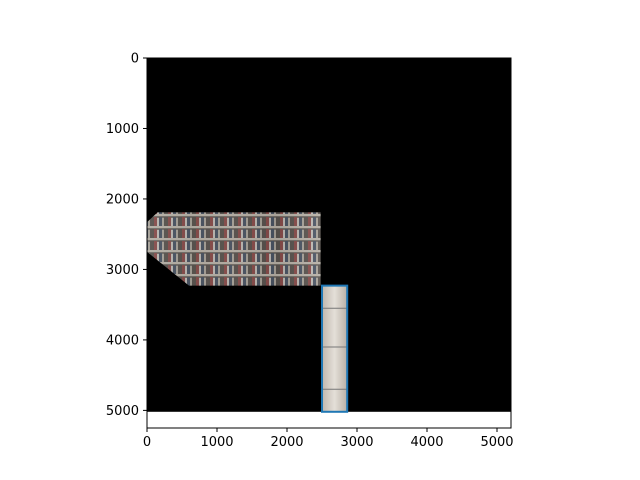 This screenshot has width=640, height=480. I want to click on x-tick-label: 1000, so click(216, 442).